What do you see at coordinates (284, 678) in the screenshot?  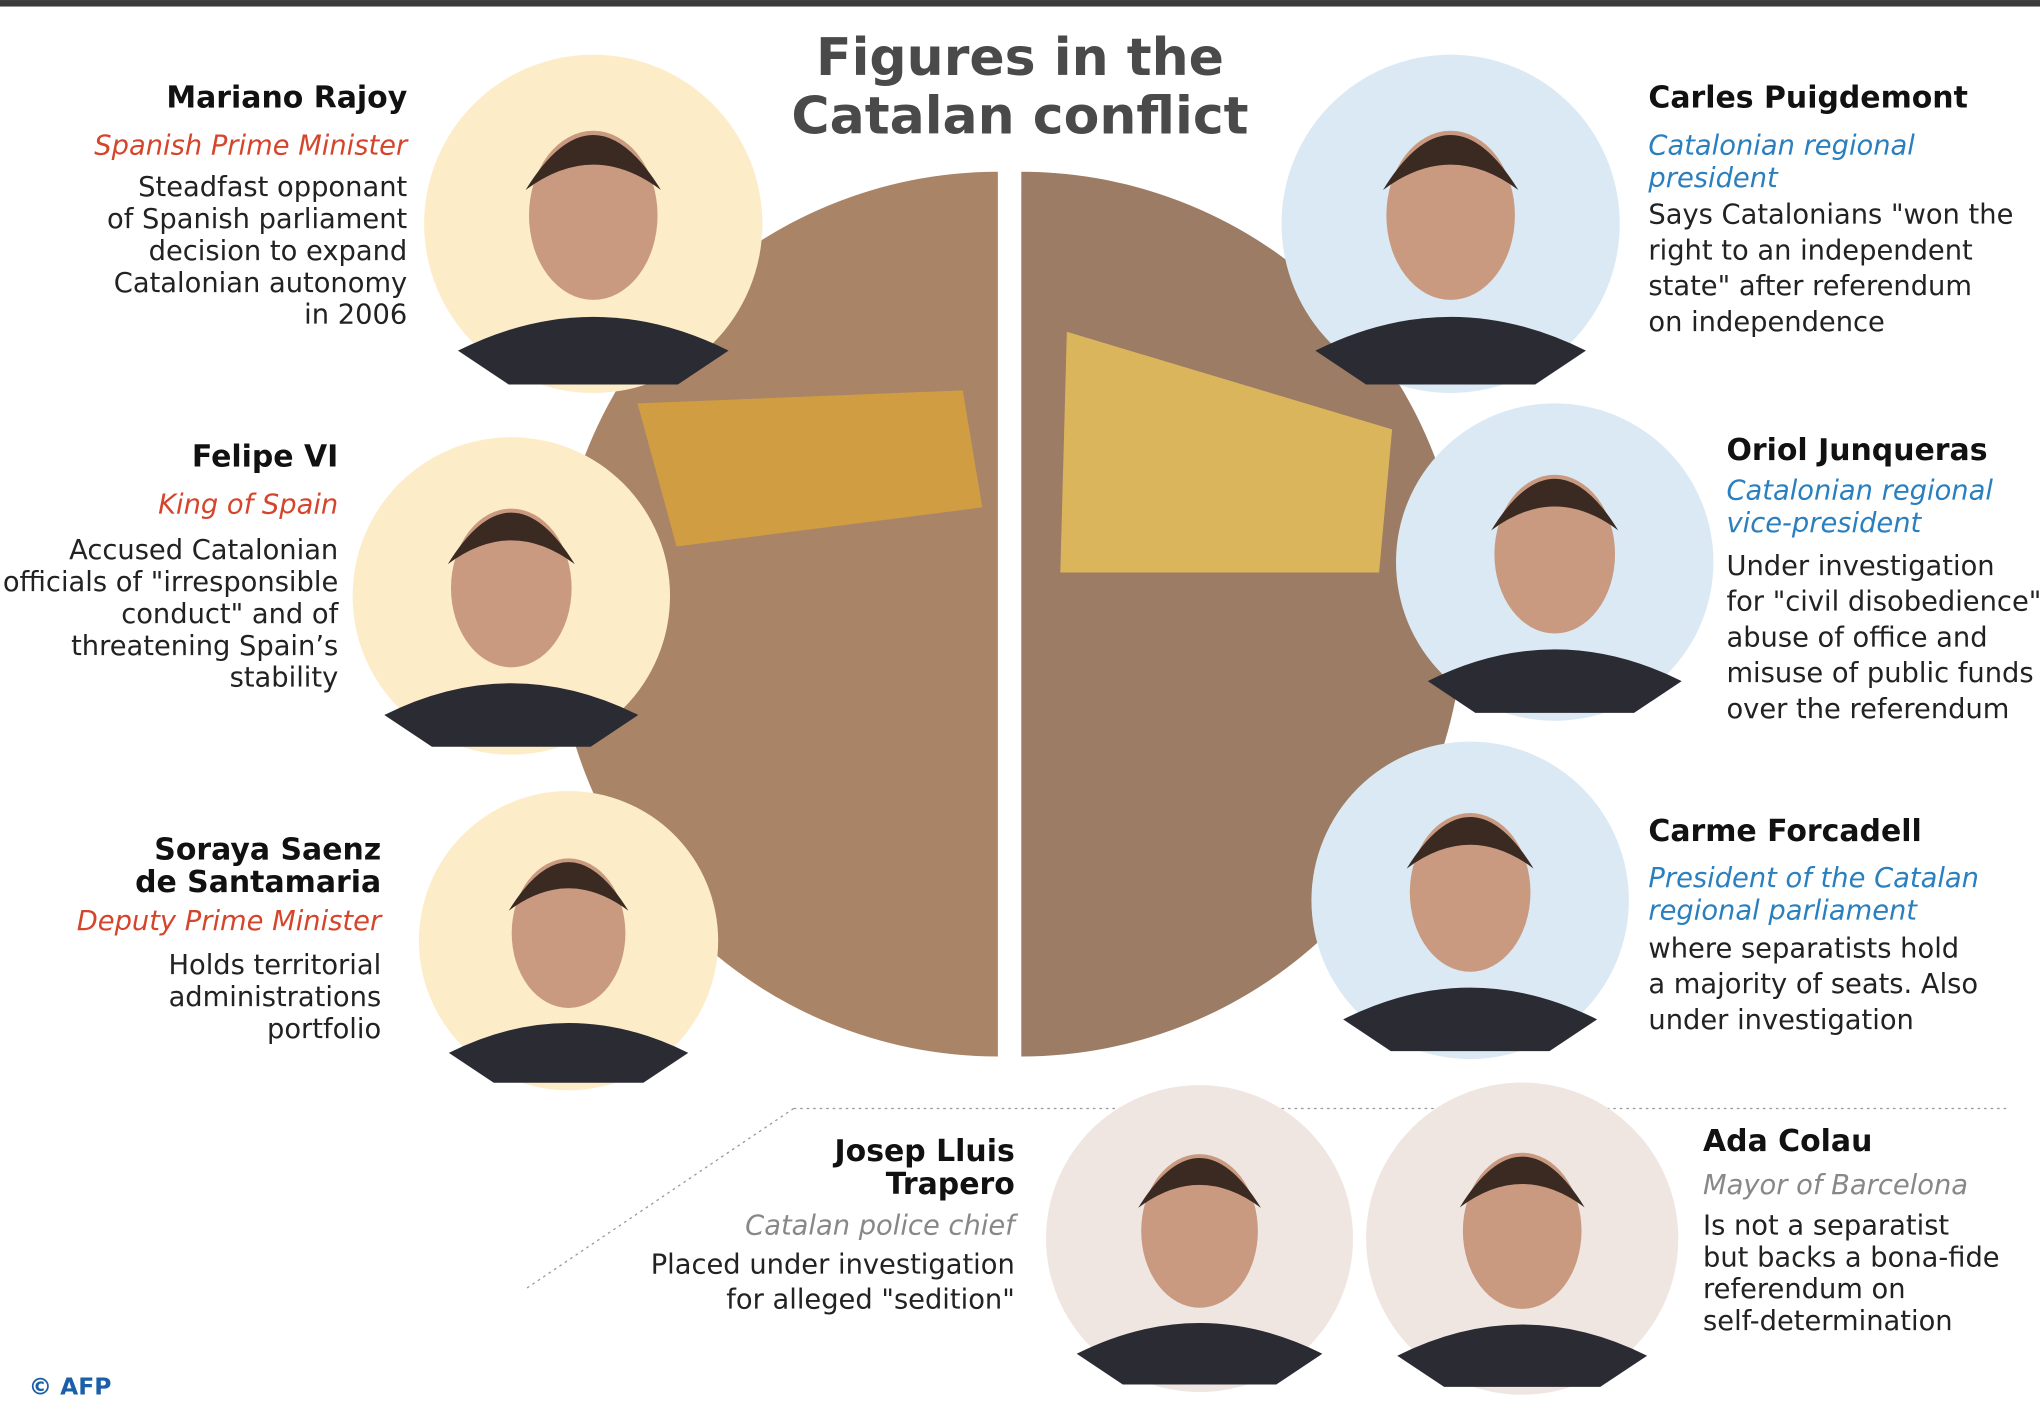 I see `person-description: stability` at bounding box center [284, 678].